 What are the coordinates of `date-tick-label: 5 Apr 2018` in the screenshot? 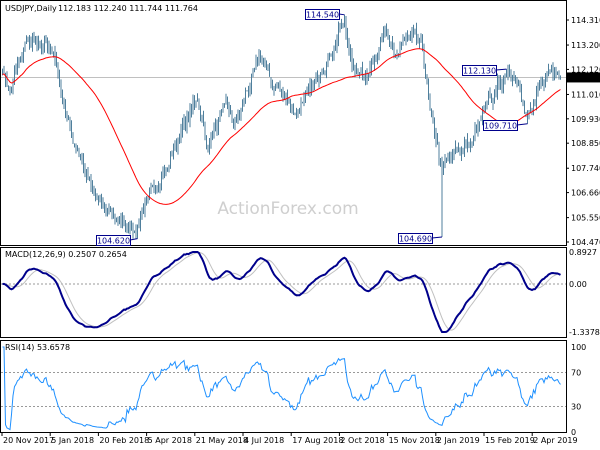 It's located at (170, 440).